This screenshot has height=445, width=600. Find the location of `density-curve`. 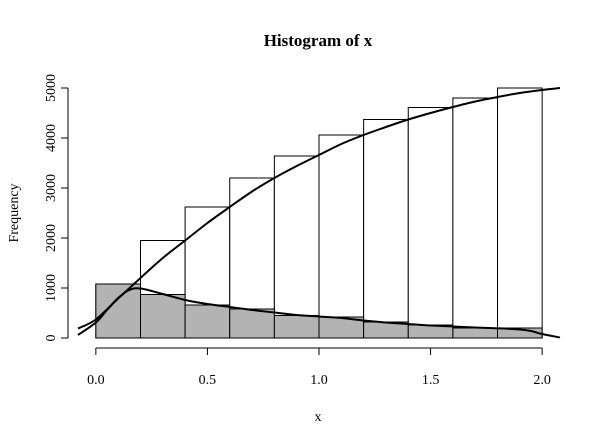

density-curve is located at coordinates (319, 313).